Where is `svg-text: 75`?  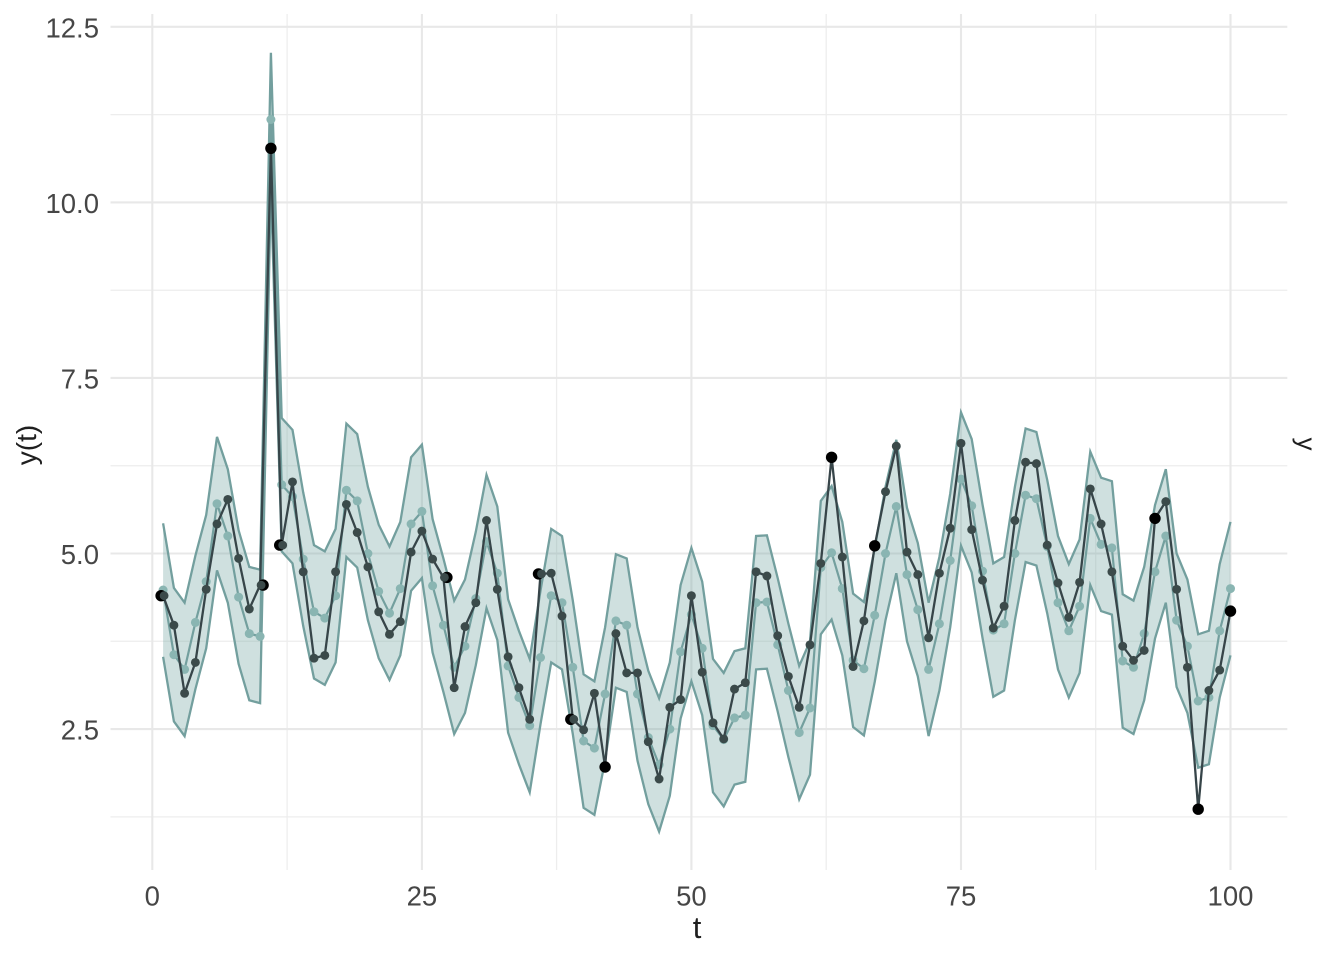 svg-text: 75 is located at coordinates (961, 896).